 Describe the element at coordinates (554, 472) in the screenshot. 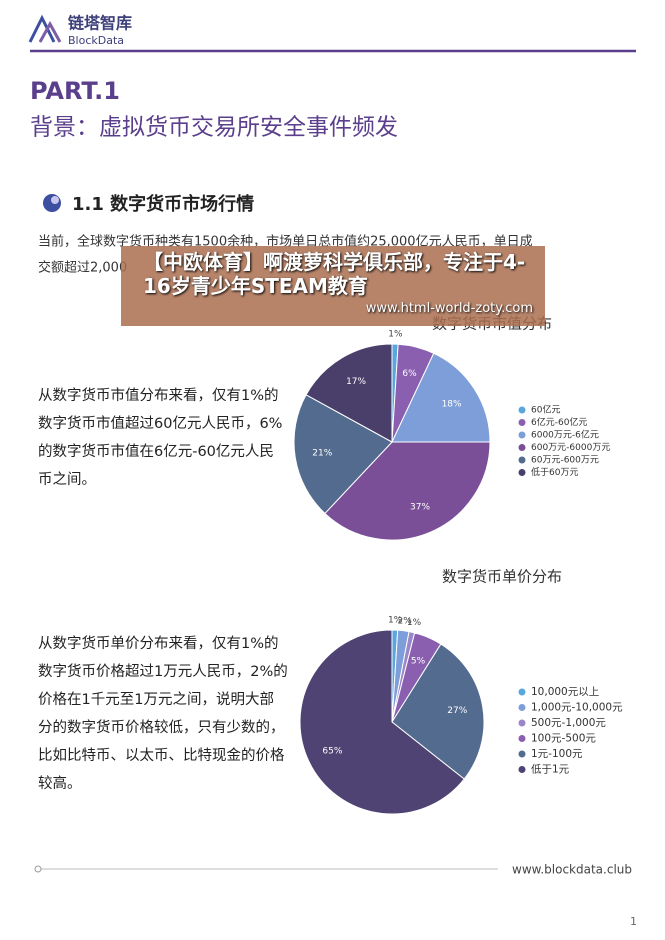

I see `legend-label: 低于60万元` at that location.